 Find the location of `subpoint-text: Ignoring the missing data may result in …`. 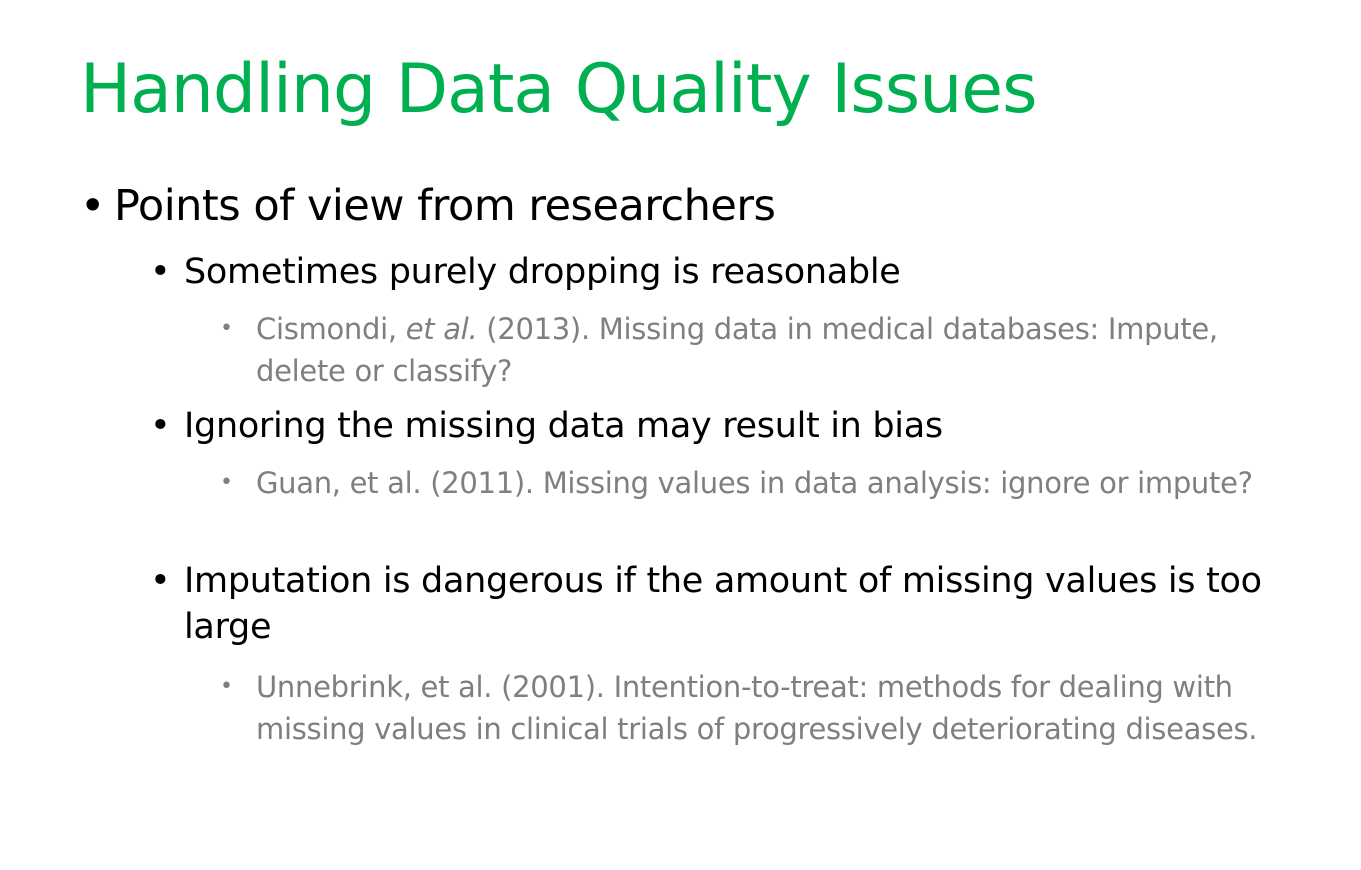

subpoint-text: Ignoring the missing data may result in … is located at coordinates (563, 426).